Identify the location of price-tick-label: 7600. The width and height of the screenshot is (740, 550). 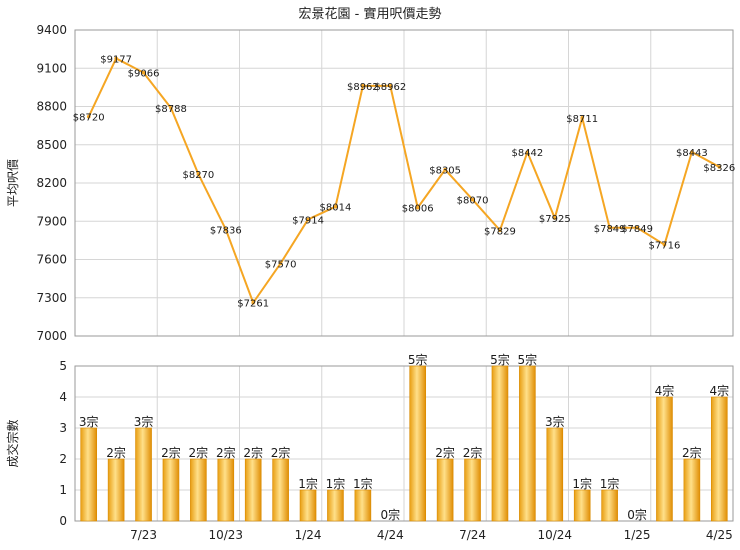
(51, 260).